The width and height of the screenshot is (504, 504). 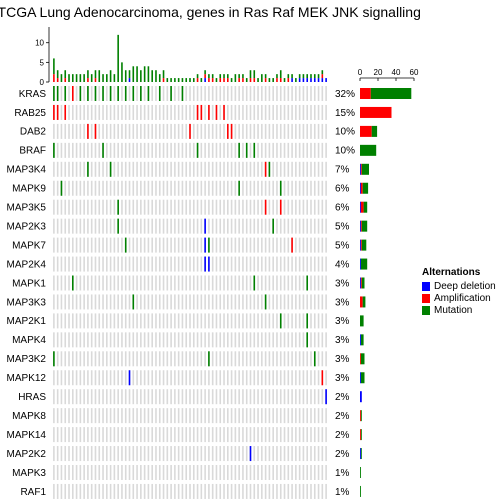 What do you see at coordinates (451, 272) in the screenshot?
I see `legend-title: Alternations` at bounding box center [451, 272].